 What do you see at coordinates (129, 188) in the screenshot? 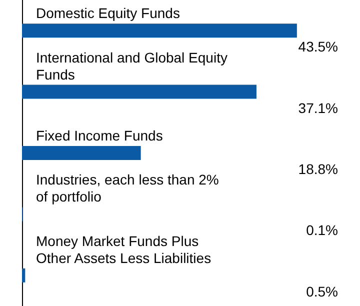
I see `y-tick-label: Industries, each less than 2% of portfolio` at bounding box center [129, 188].